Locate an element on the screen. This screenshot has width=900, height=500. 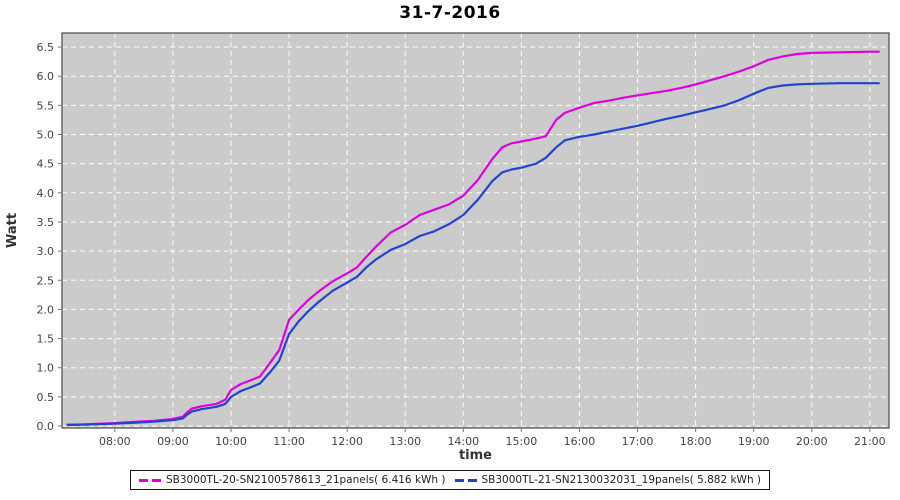
x-tick-label: 14:00 is located at coordinates (463, 441).